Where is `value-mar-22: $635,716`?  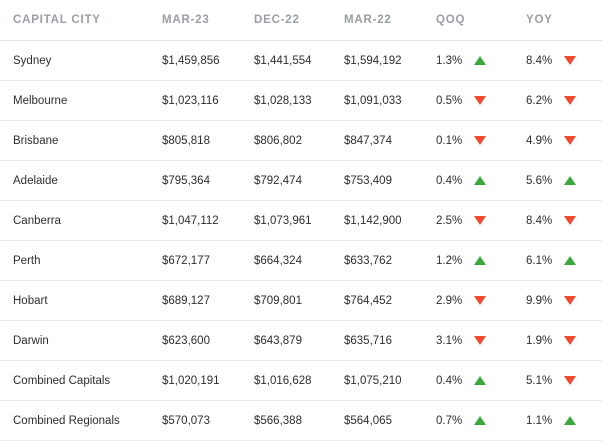
value-mar-22: $635,716 is located at coordinates (368, 340).